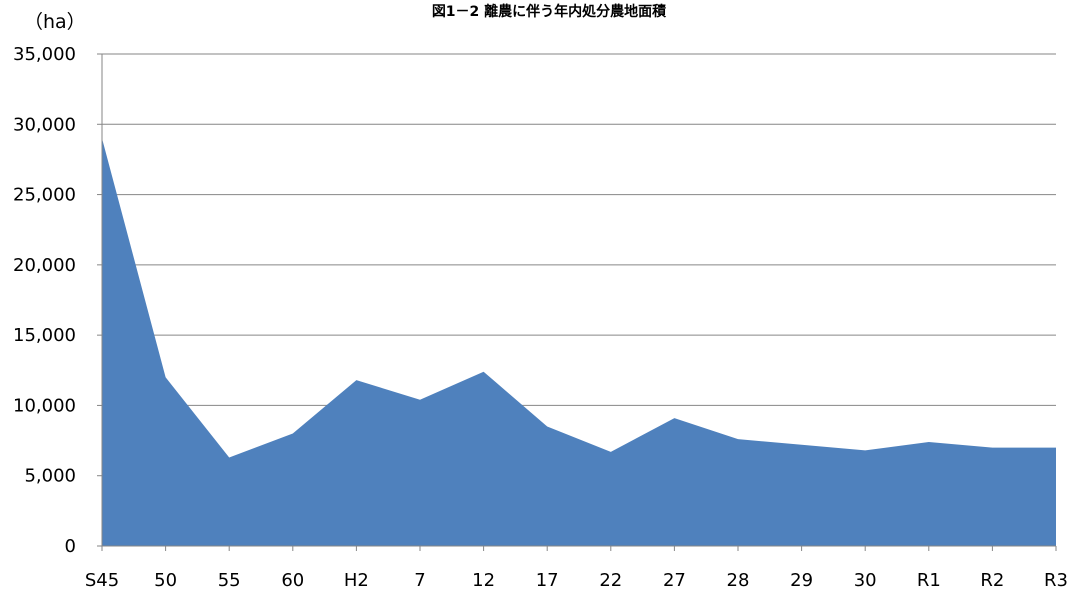 This screenshot has height=598, width=1072. Describe the element at coordinates (44, 405) in the screenshot. I see `y-tick-label: 10,000` at that location.